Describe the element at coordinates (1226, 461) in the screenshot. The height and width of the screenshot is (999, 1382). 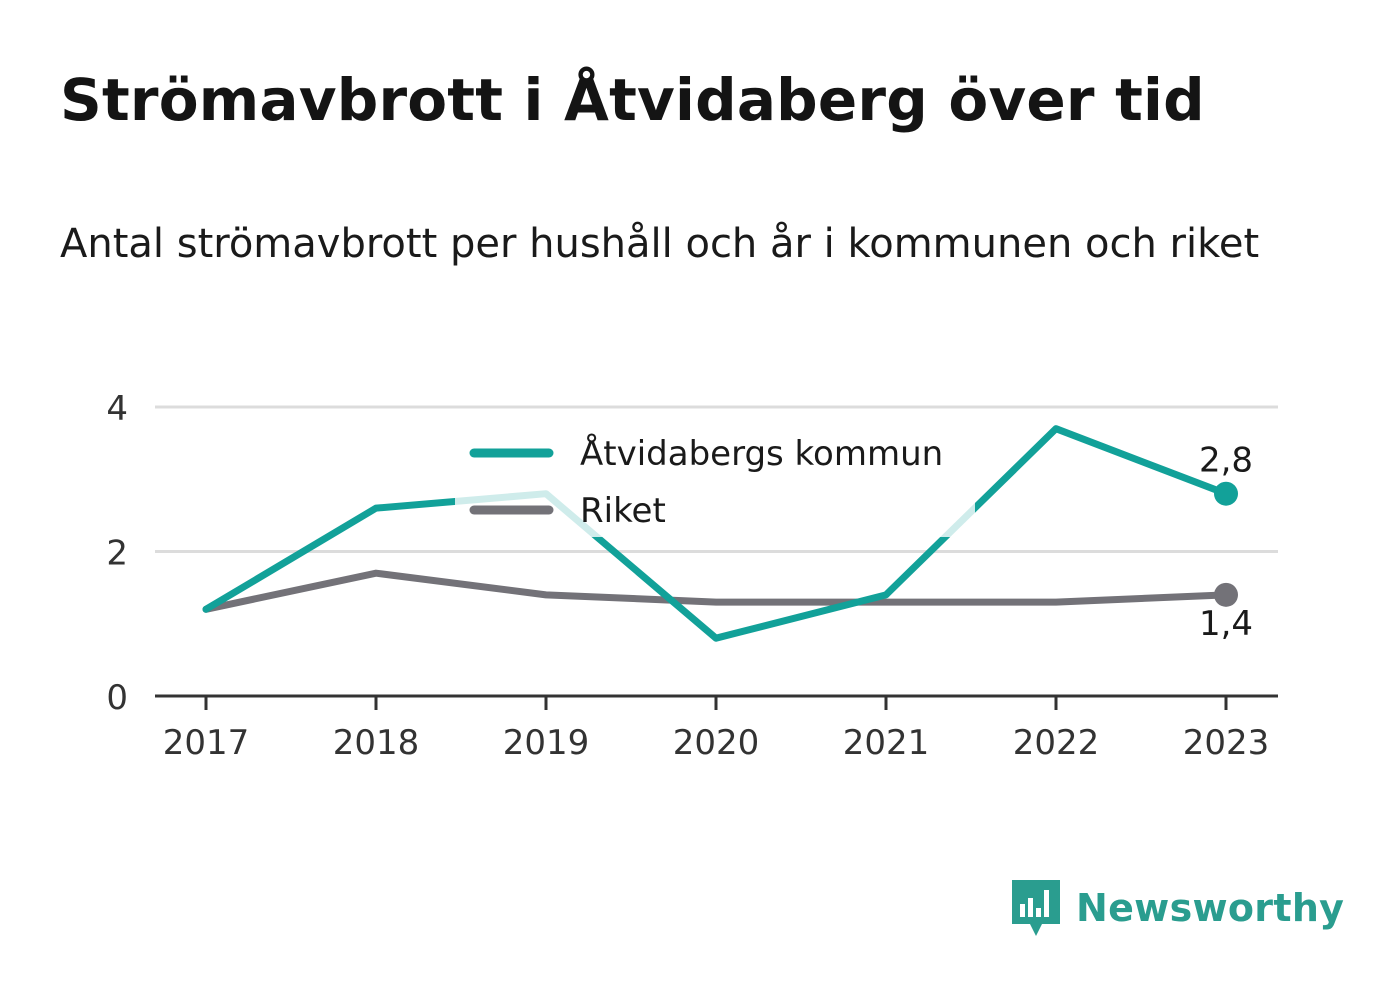
I see `end-value-label: 2,8` at that location.